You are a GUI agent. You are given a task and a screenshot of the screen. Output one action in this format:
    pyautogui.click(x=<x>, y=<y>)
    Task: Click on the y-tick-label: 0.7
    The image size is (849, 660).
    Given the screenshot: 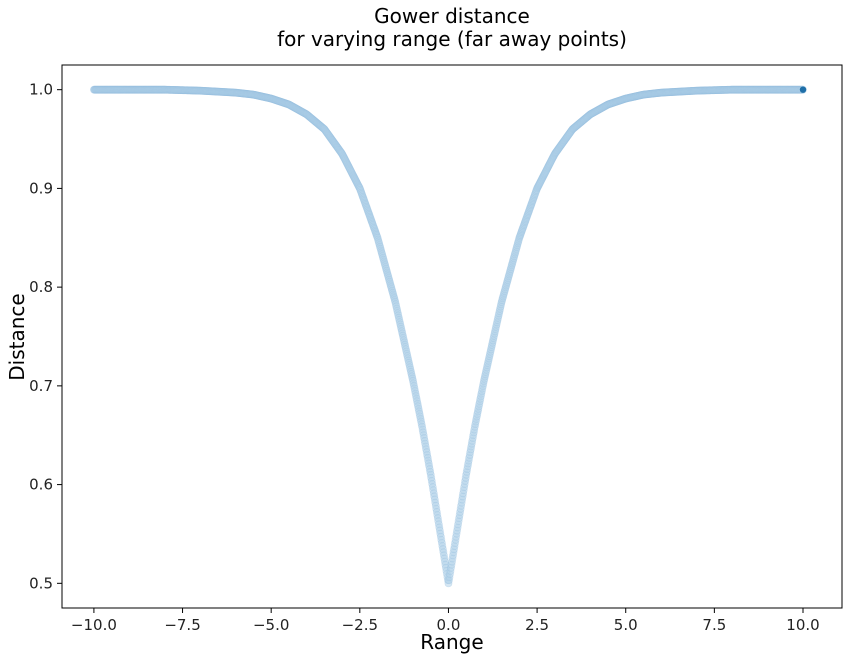 What is the action you would take?
    pyautogui.click(x=41, y=386)
    